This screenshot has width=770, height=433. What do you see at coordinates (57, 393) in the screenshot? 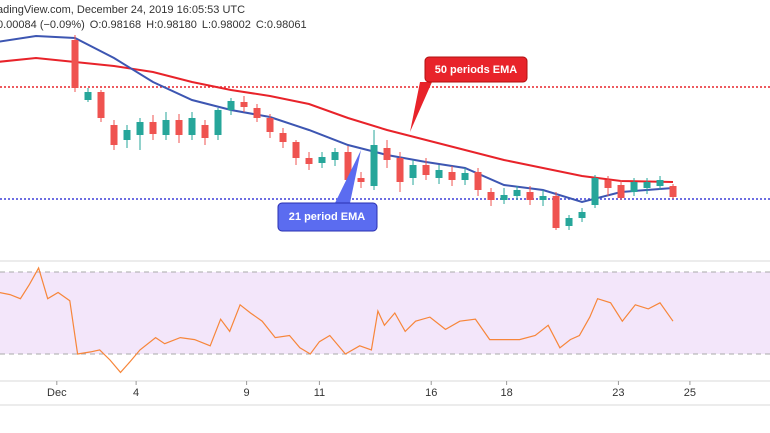
I see `x-tick-label: Dec` at bounding box center [57, 393].